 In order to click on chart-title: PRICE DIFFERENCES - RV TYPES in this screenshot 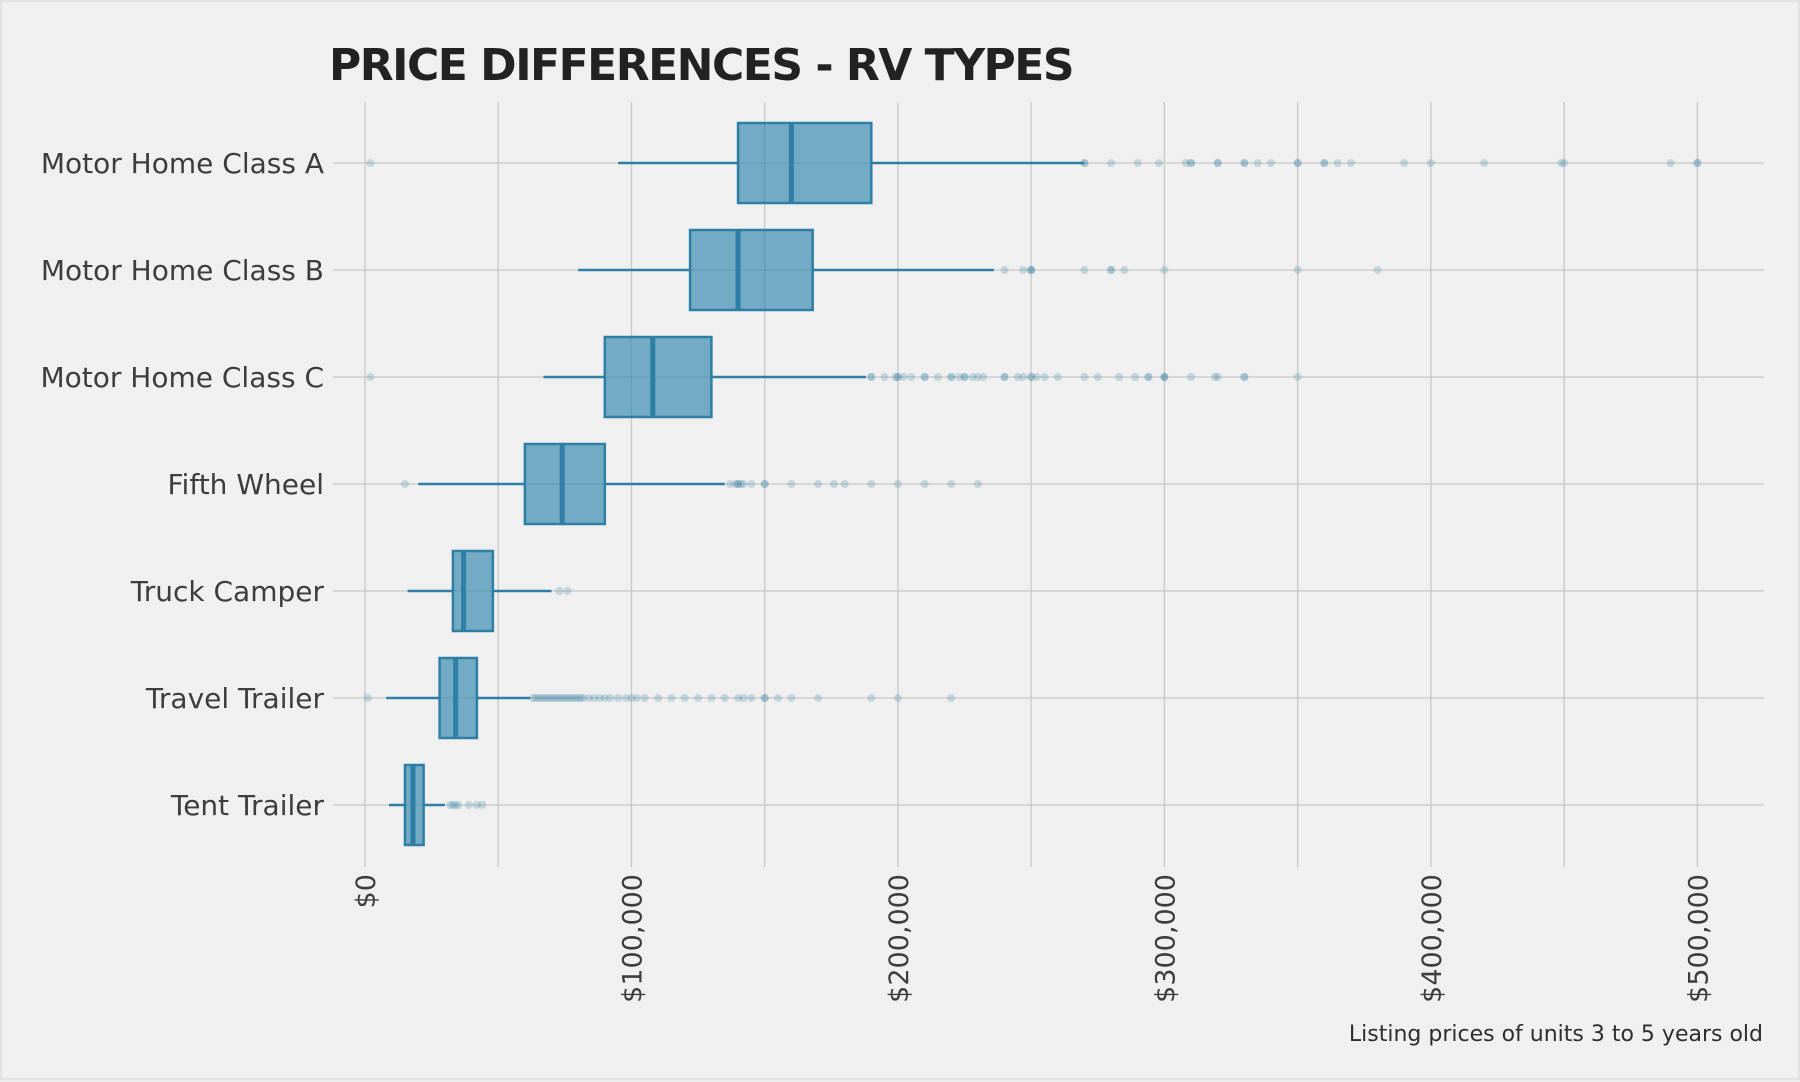, I will do `click(701, 65)`.